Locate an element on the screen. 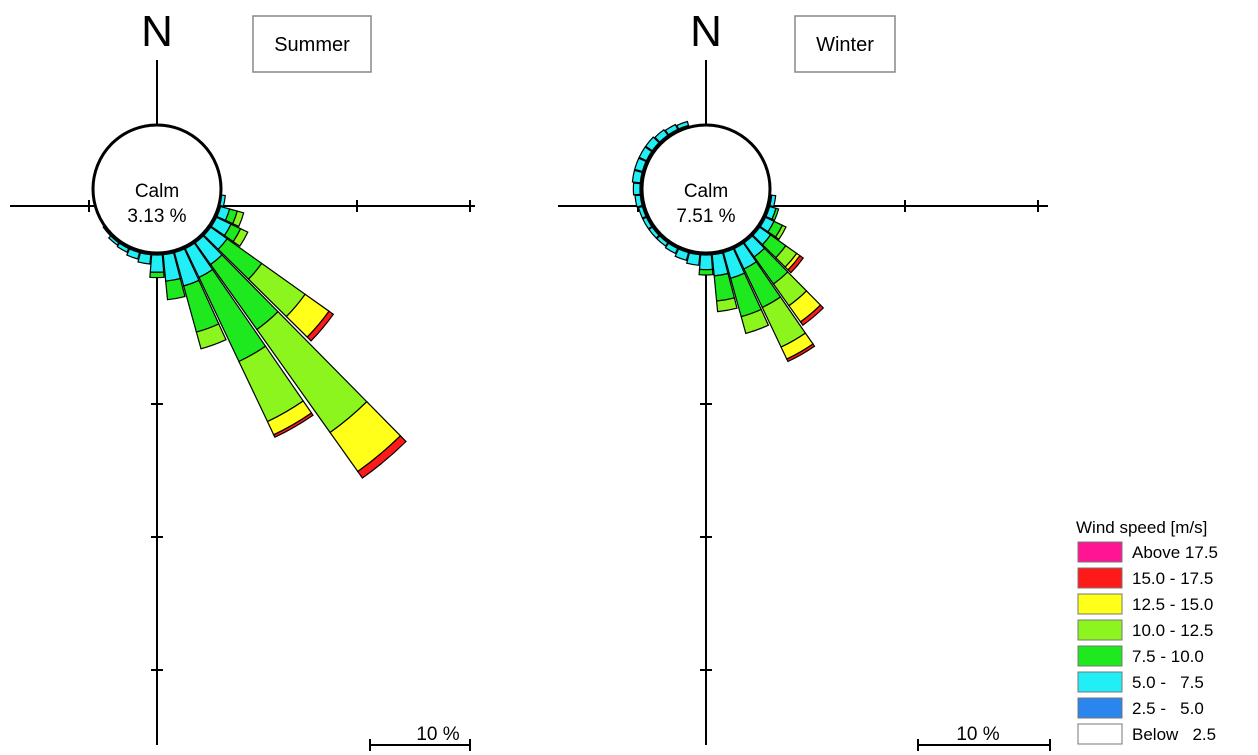  legend-label-2: 12.5 - 15.0 is located at coordinates (1172, 604).